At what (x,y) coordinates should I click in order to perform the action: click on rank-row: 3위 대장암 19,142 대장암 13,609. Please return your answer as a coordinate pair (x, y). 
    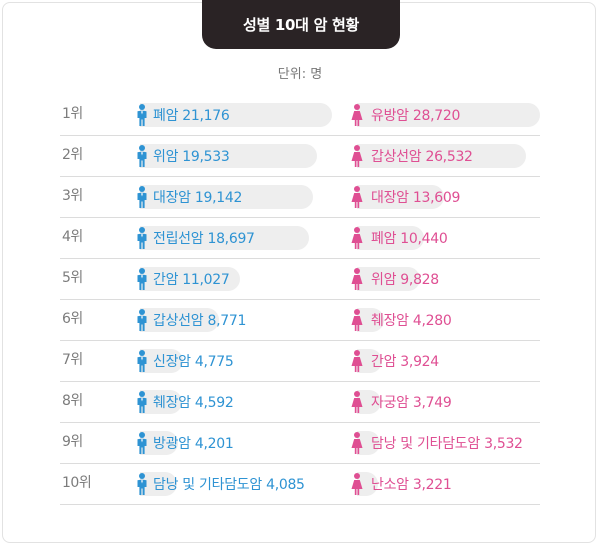
    Looking at the image, I should click on (300, 197).